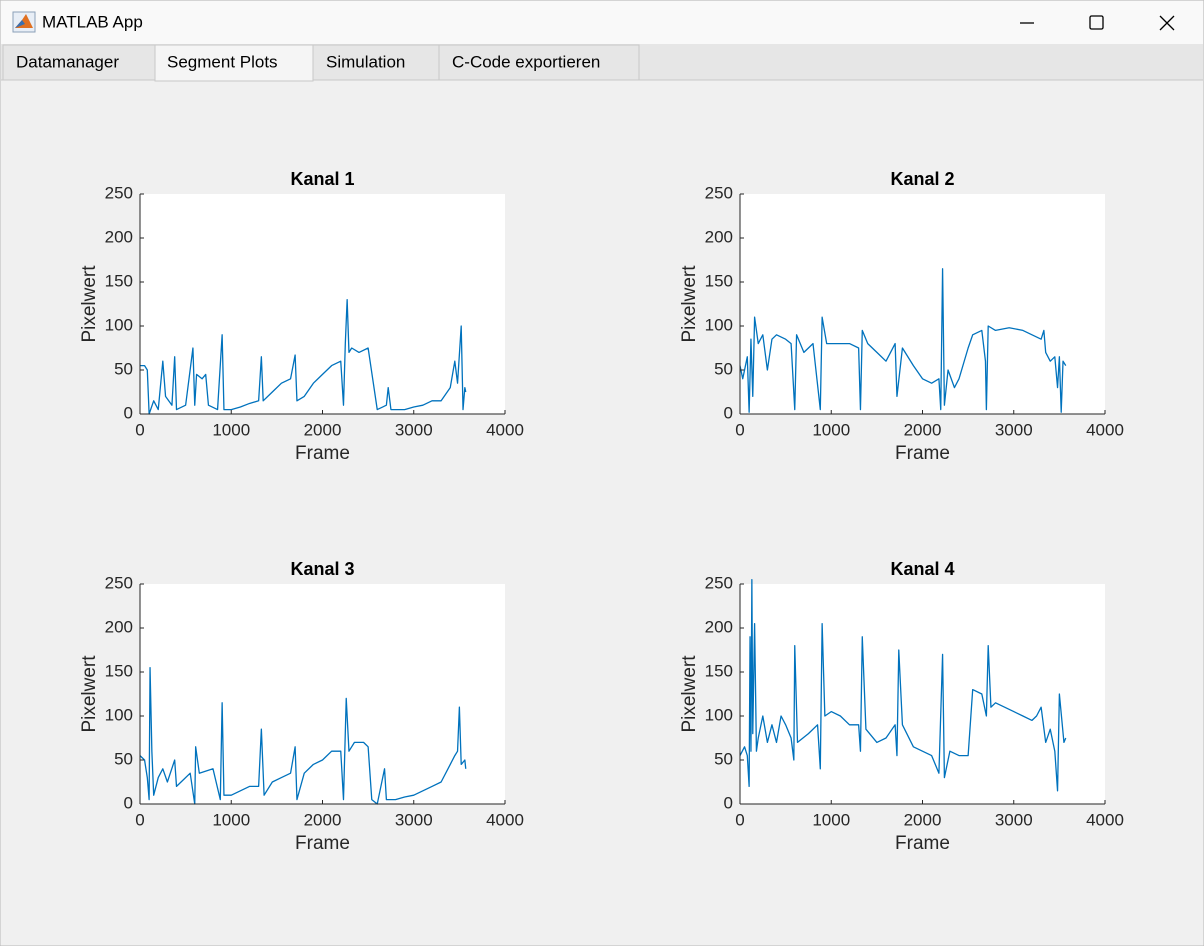  Describe the element at coordinates (222, 61) in the screenshot. I see `tab-label: Segment Plots` at that location.